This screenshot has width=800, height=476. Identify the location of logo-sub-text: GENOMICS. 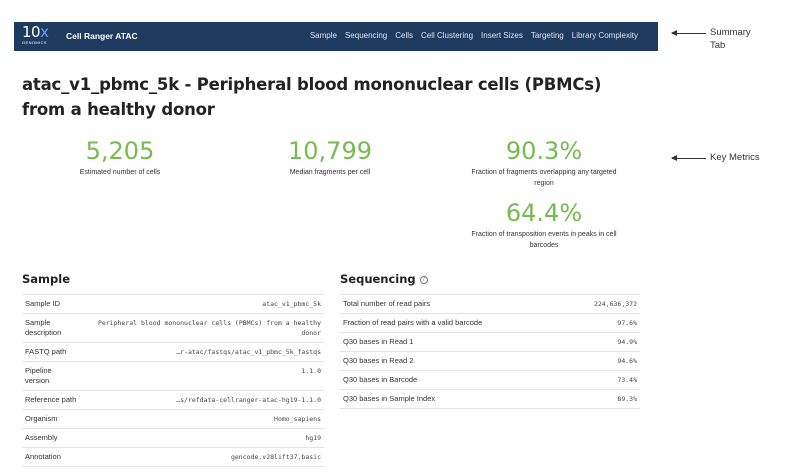
(34, 42).